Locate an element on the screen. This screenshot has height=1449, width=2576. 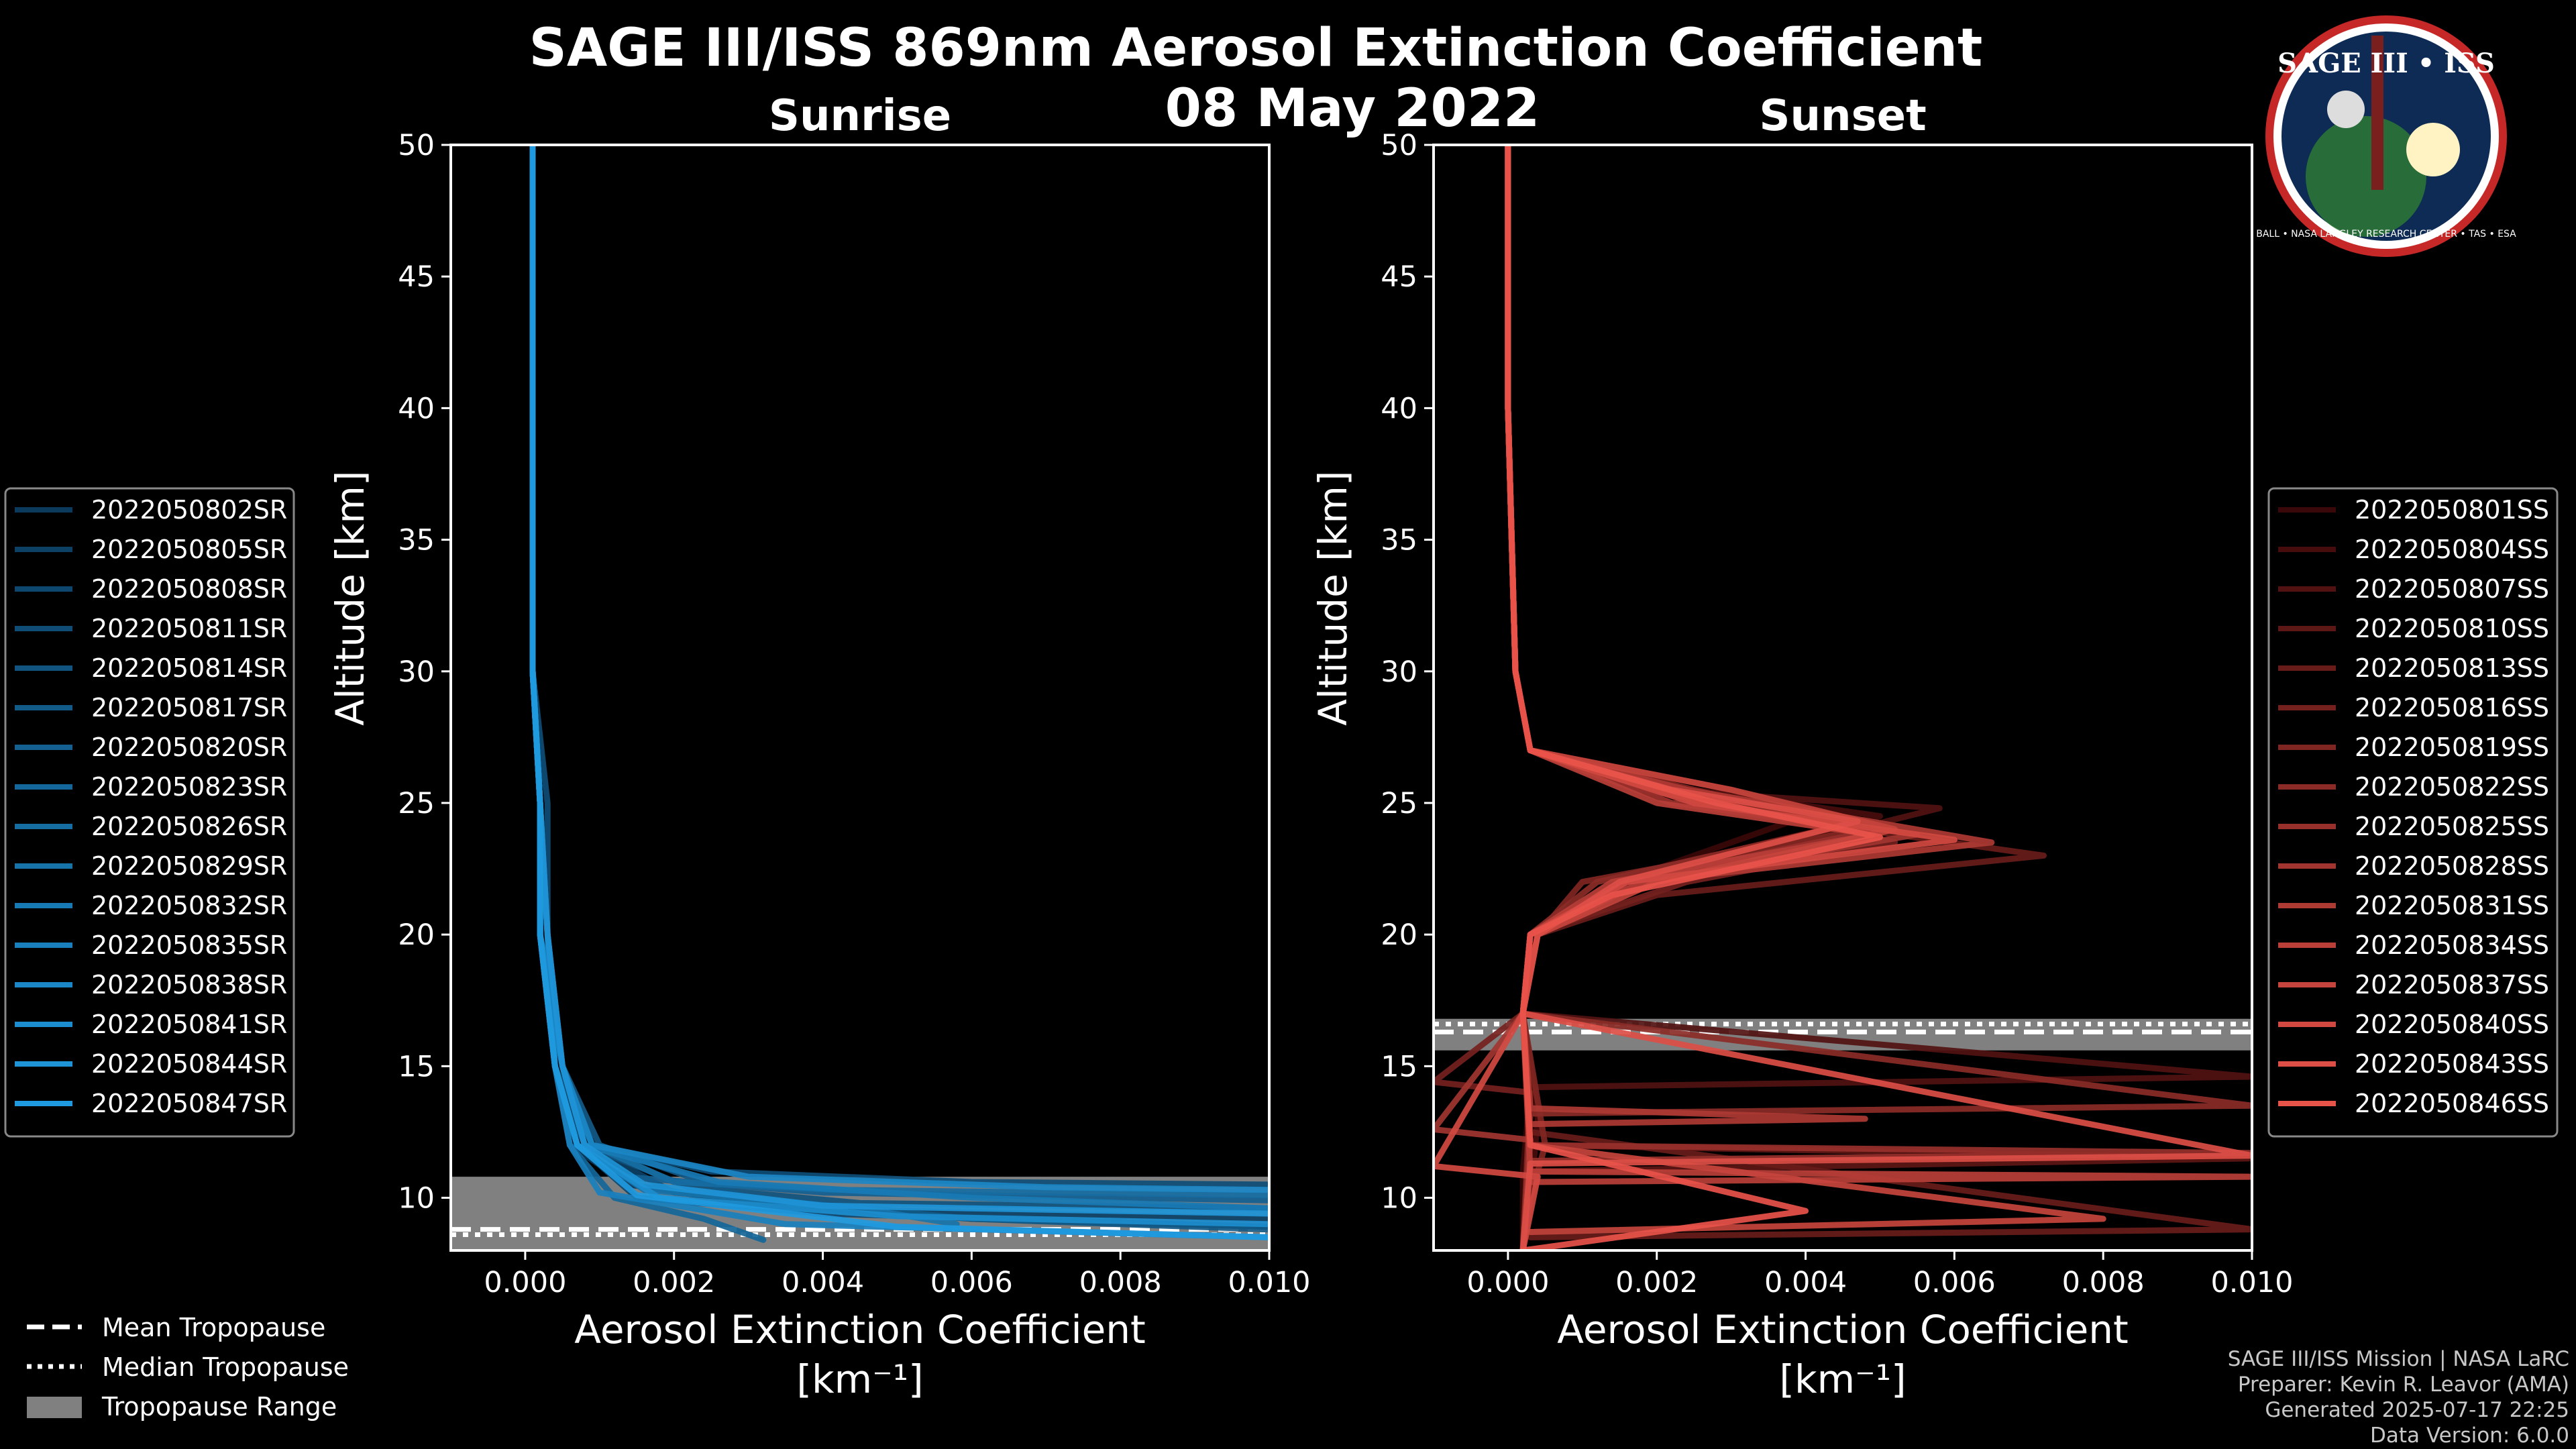
tropopause-range-label: Tropopause Range is located at coordinates (219, 1406).